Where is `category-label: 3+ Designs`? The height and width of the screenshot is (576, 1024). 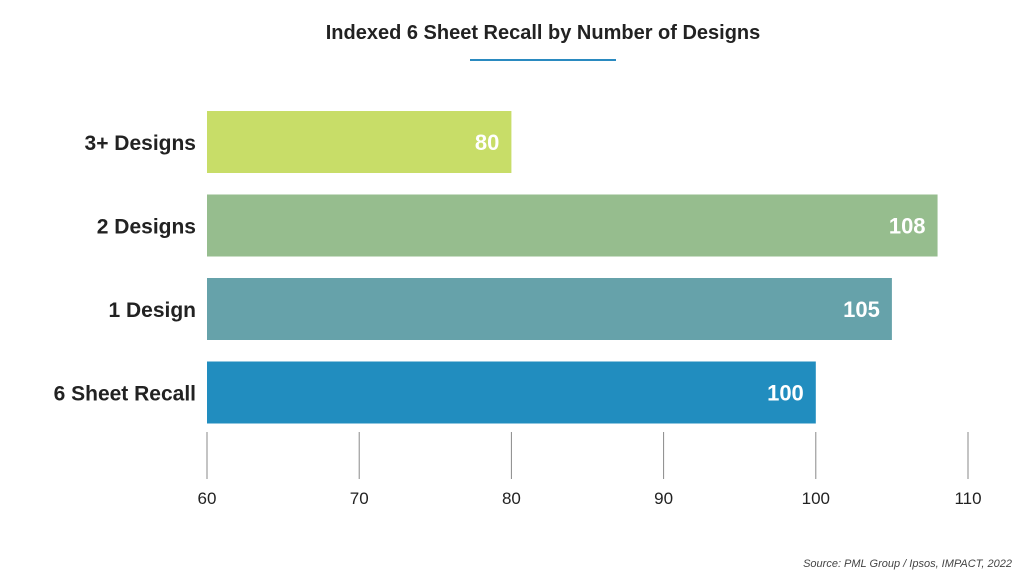
category-label: 3+ Designs is located at coordinates (140, 143).